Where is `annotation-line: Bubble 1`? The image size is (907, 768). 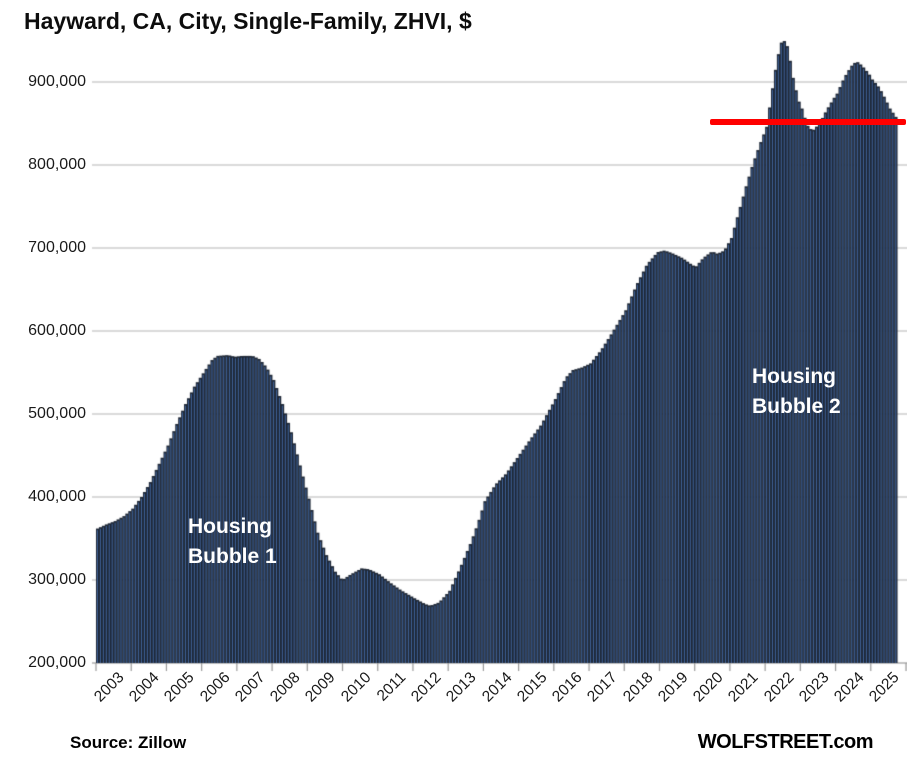 annotation-line: Bubble 1 is located at coordinates (232, 556).